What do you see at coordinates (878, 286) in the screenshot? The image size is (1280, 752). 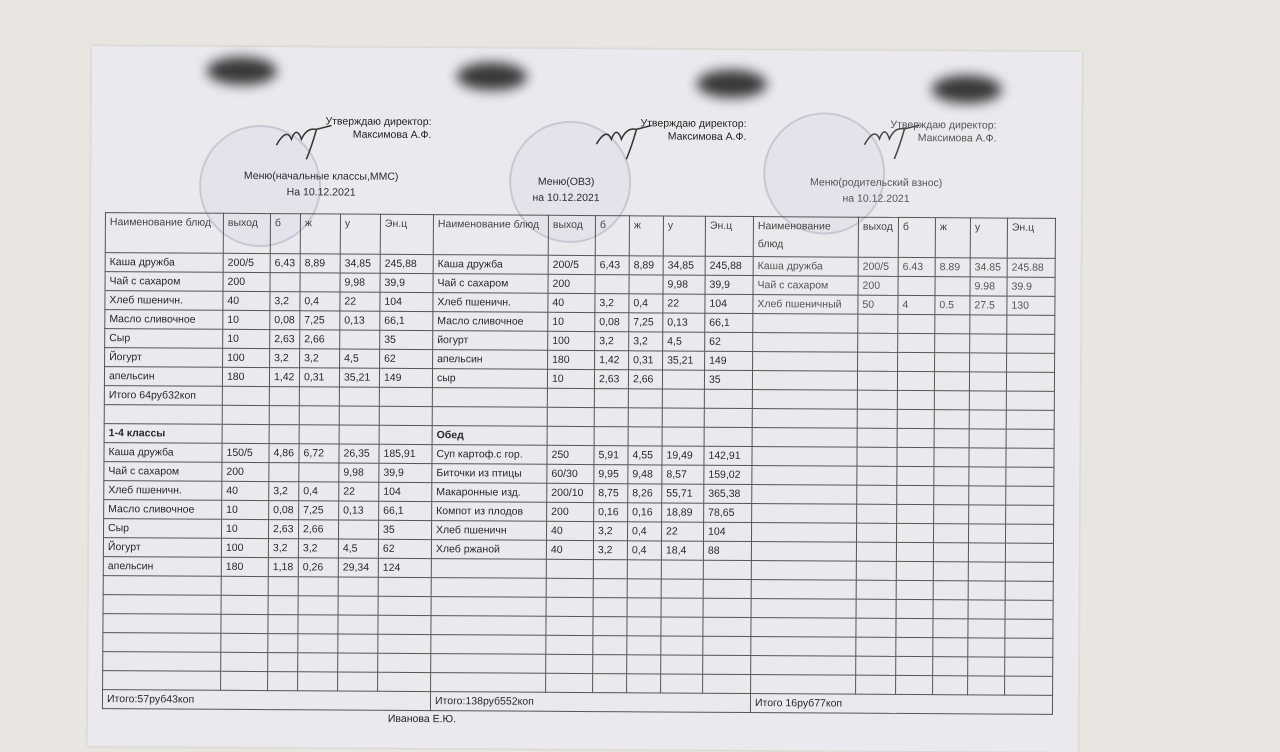 I see `value-cell: 200` at bounding box center [878, 286].